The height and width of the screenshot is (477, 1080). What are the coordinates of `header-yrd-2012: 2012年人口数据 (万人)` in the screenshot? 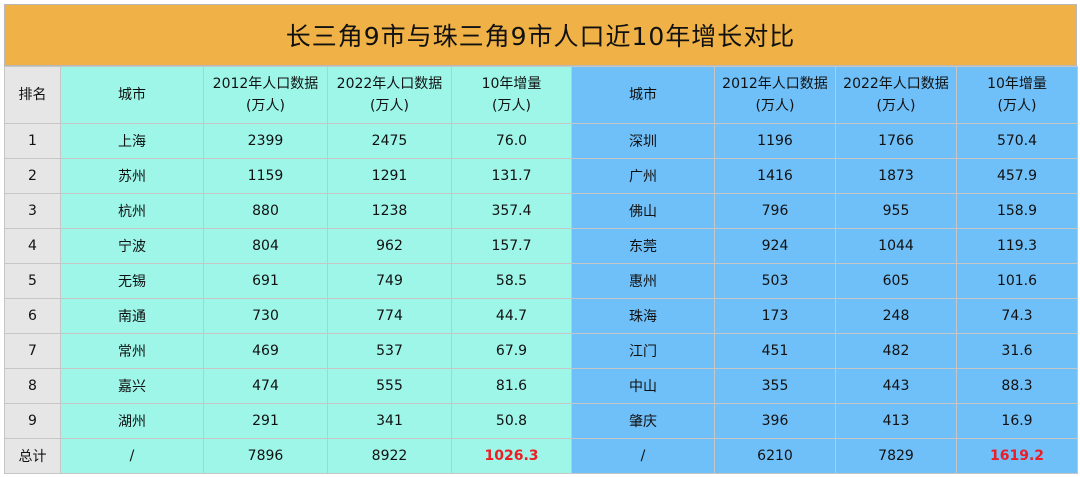 It's located at (265, 95).